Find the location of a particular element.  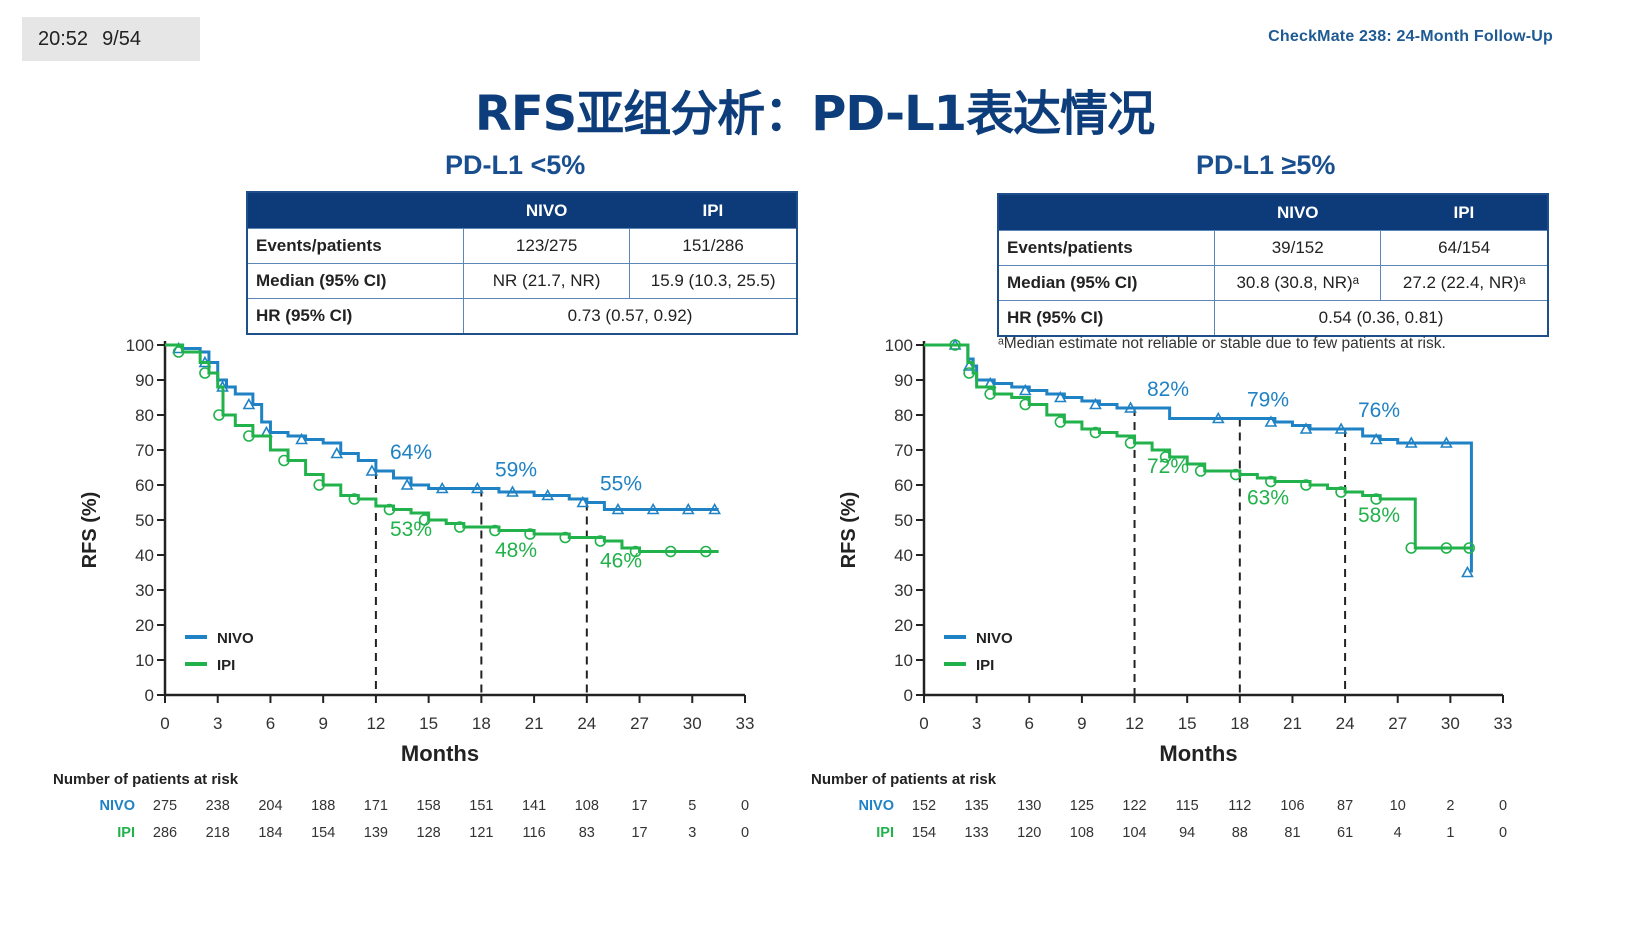

status-time: 20:52 is located at coordinates (63, 38).